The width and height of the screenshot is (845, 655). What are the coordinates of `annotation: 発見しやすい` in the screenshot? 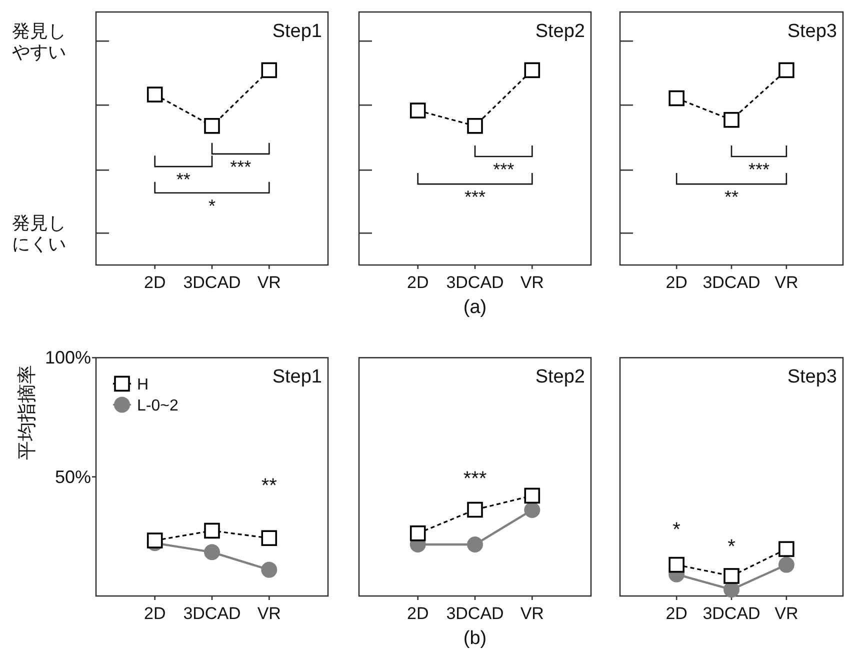 It's located at (39, 41).